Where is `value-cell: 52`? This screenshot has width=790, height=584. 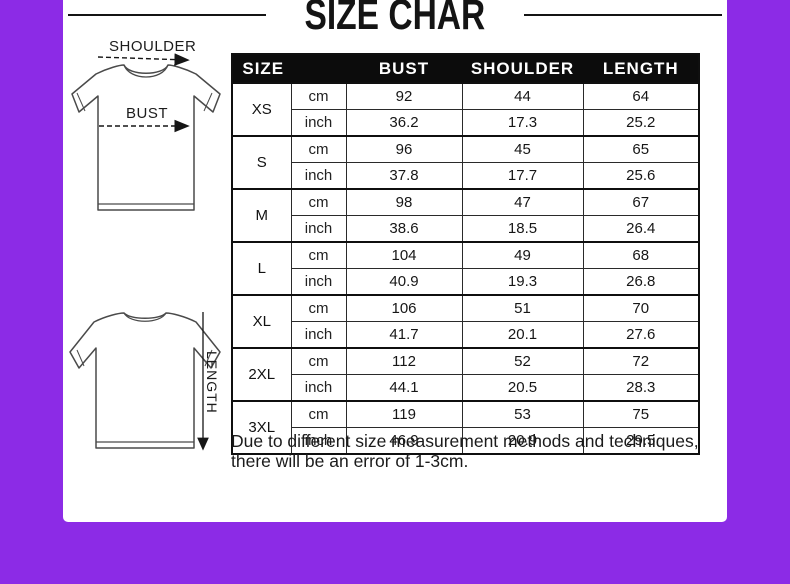 value-cell: 52 is located at coordinates (522, 361).